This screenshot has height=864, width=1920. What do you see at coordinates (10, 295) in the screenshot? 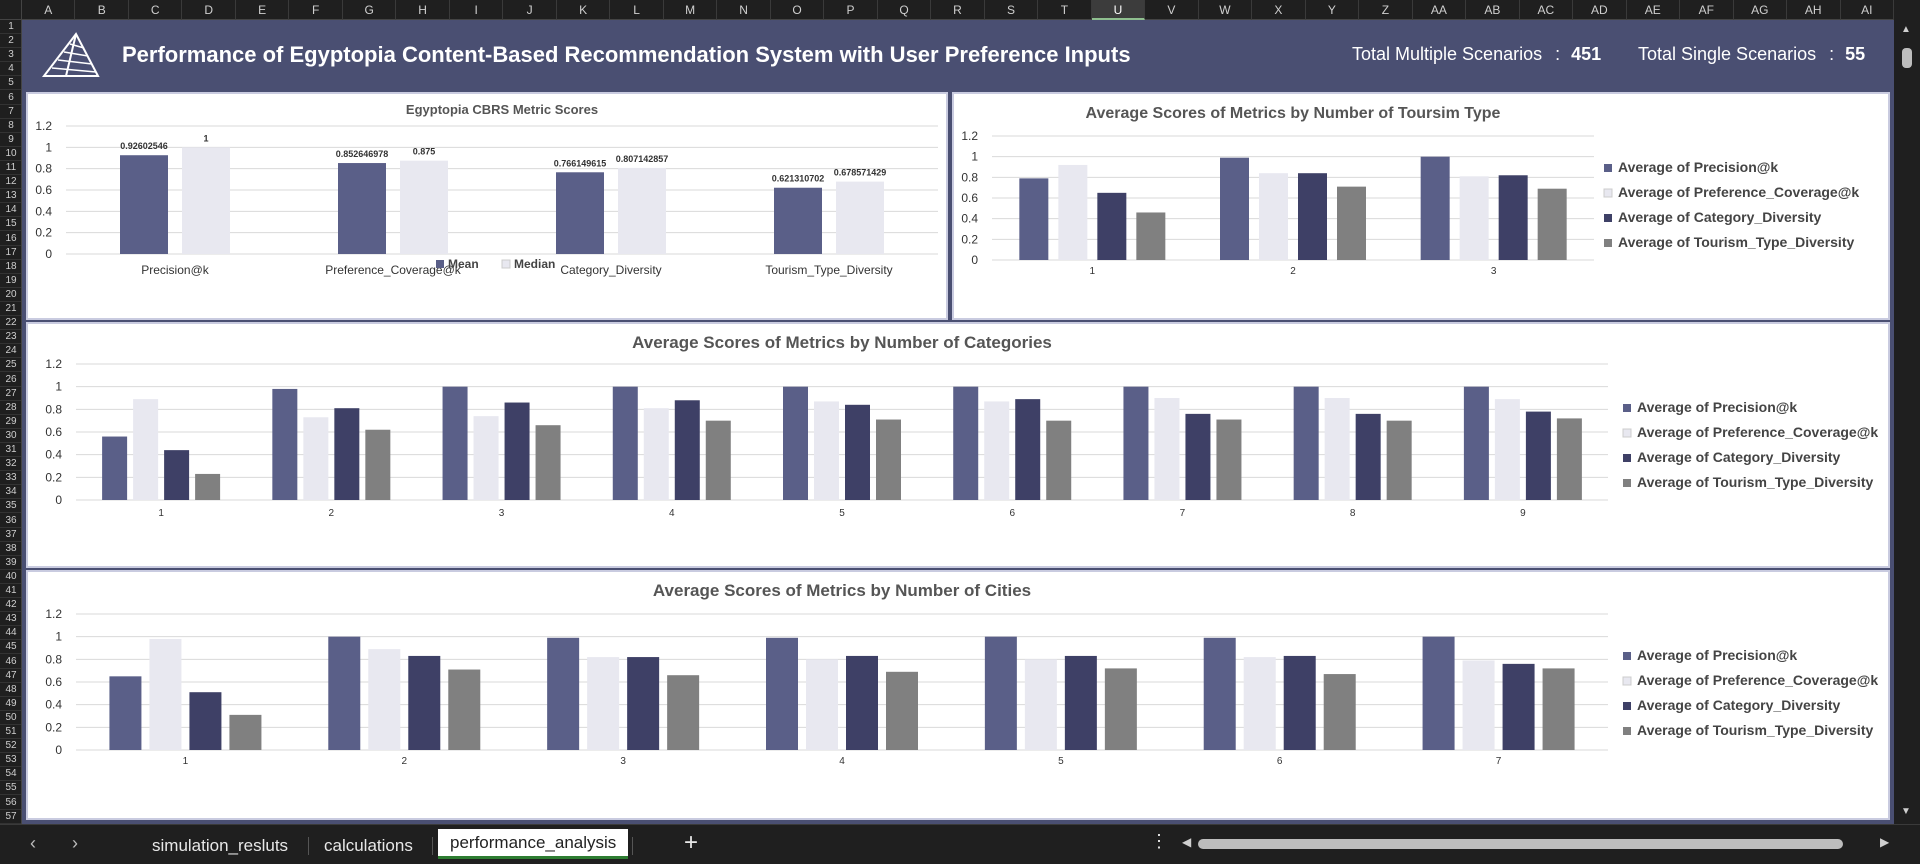
I see `row-header-20: 20` at bounding box center [10, 295].